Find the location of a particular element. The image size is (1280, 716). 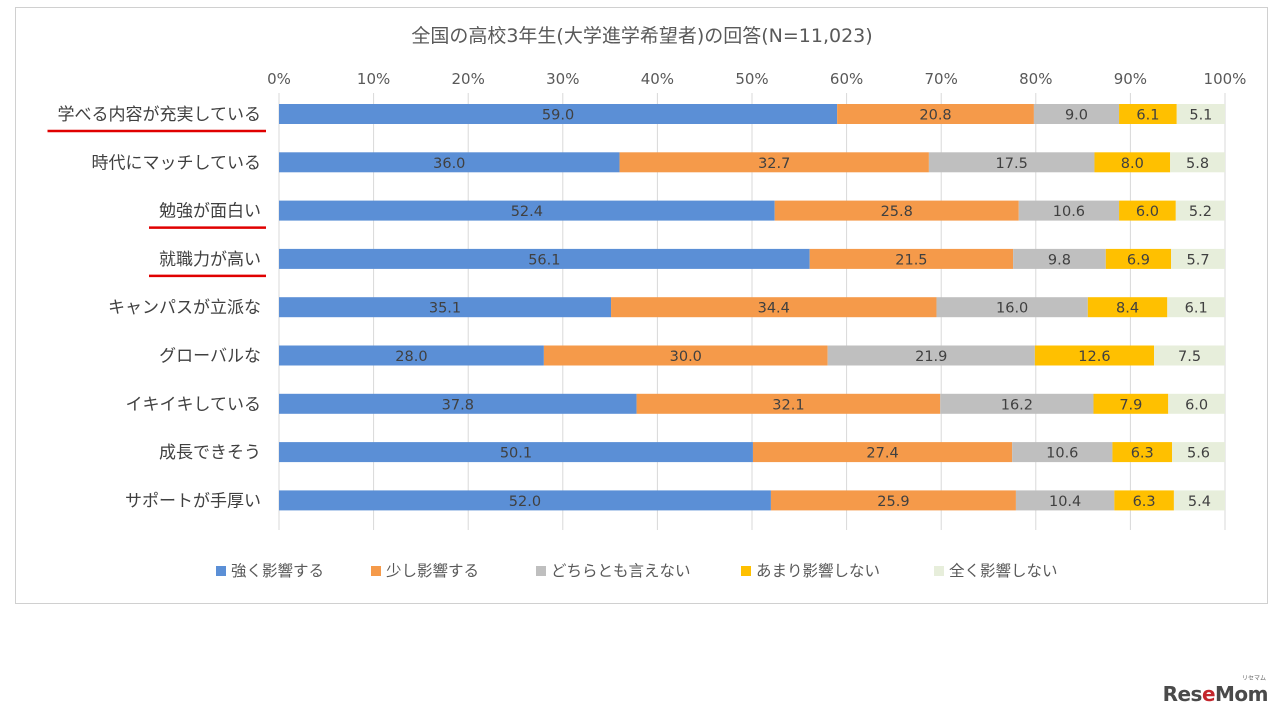

data-label: 7.5 is located at coordinates (1189, 357).